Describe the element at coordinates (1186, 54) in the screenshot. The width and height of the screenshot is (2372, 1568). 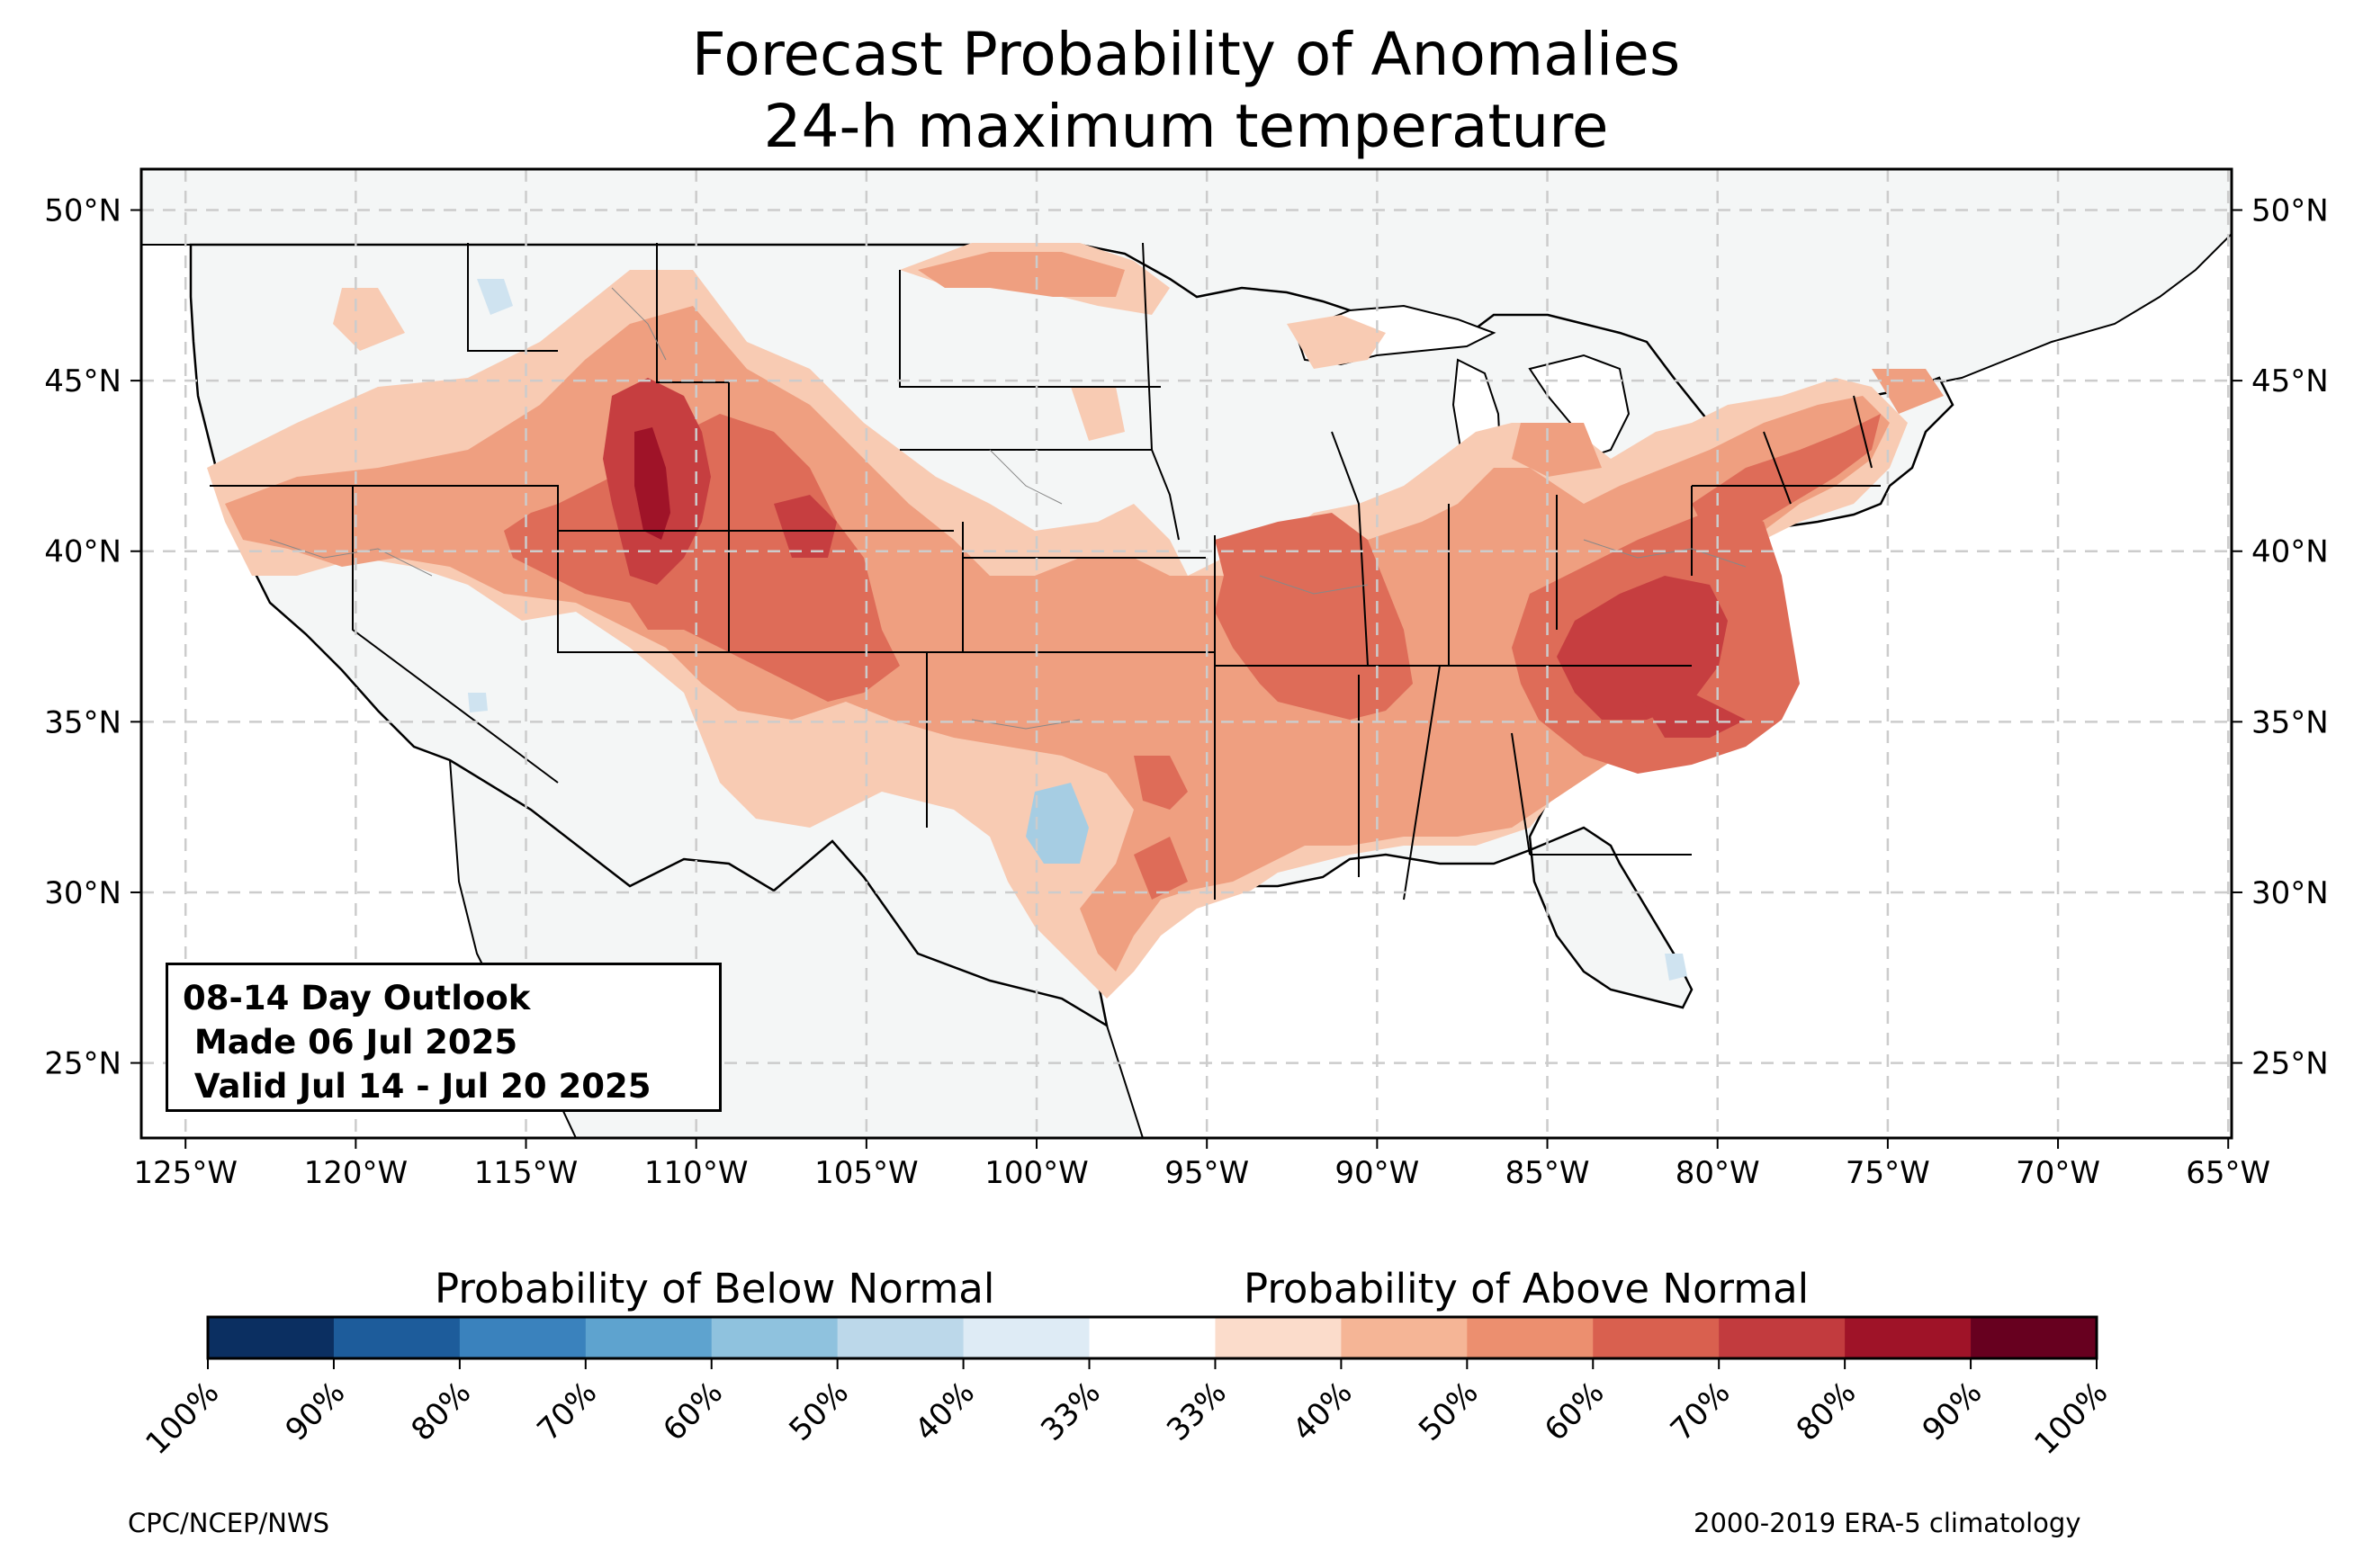
I see `map-title: Forecast Probability of Anomalies` at that location.